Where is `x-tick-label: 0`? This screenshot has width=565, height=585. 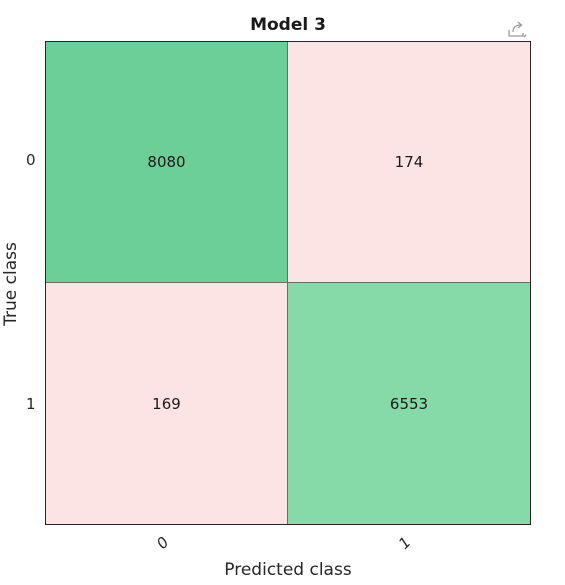
x-tick-label: 0 is located at coordinates (163, 543).